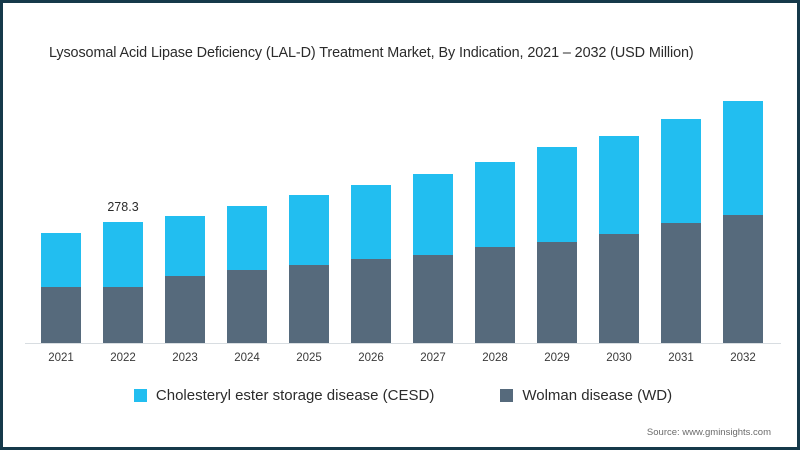 This screenshot has height=450, width=800. I want to click on x-tick-2028: 2028, so click(495, 358).